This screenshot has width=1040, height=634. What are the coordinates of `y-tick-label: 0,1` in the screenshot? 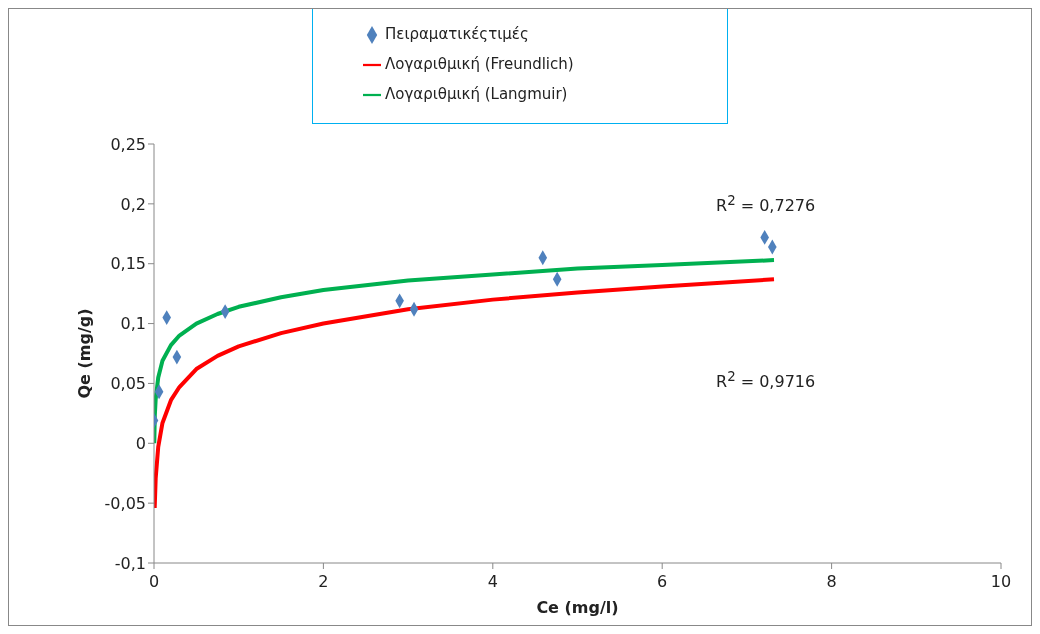 It's located at (133, 324).